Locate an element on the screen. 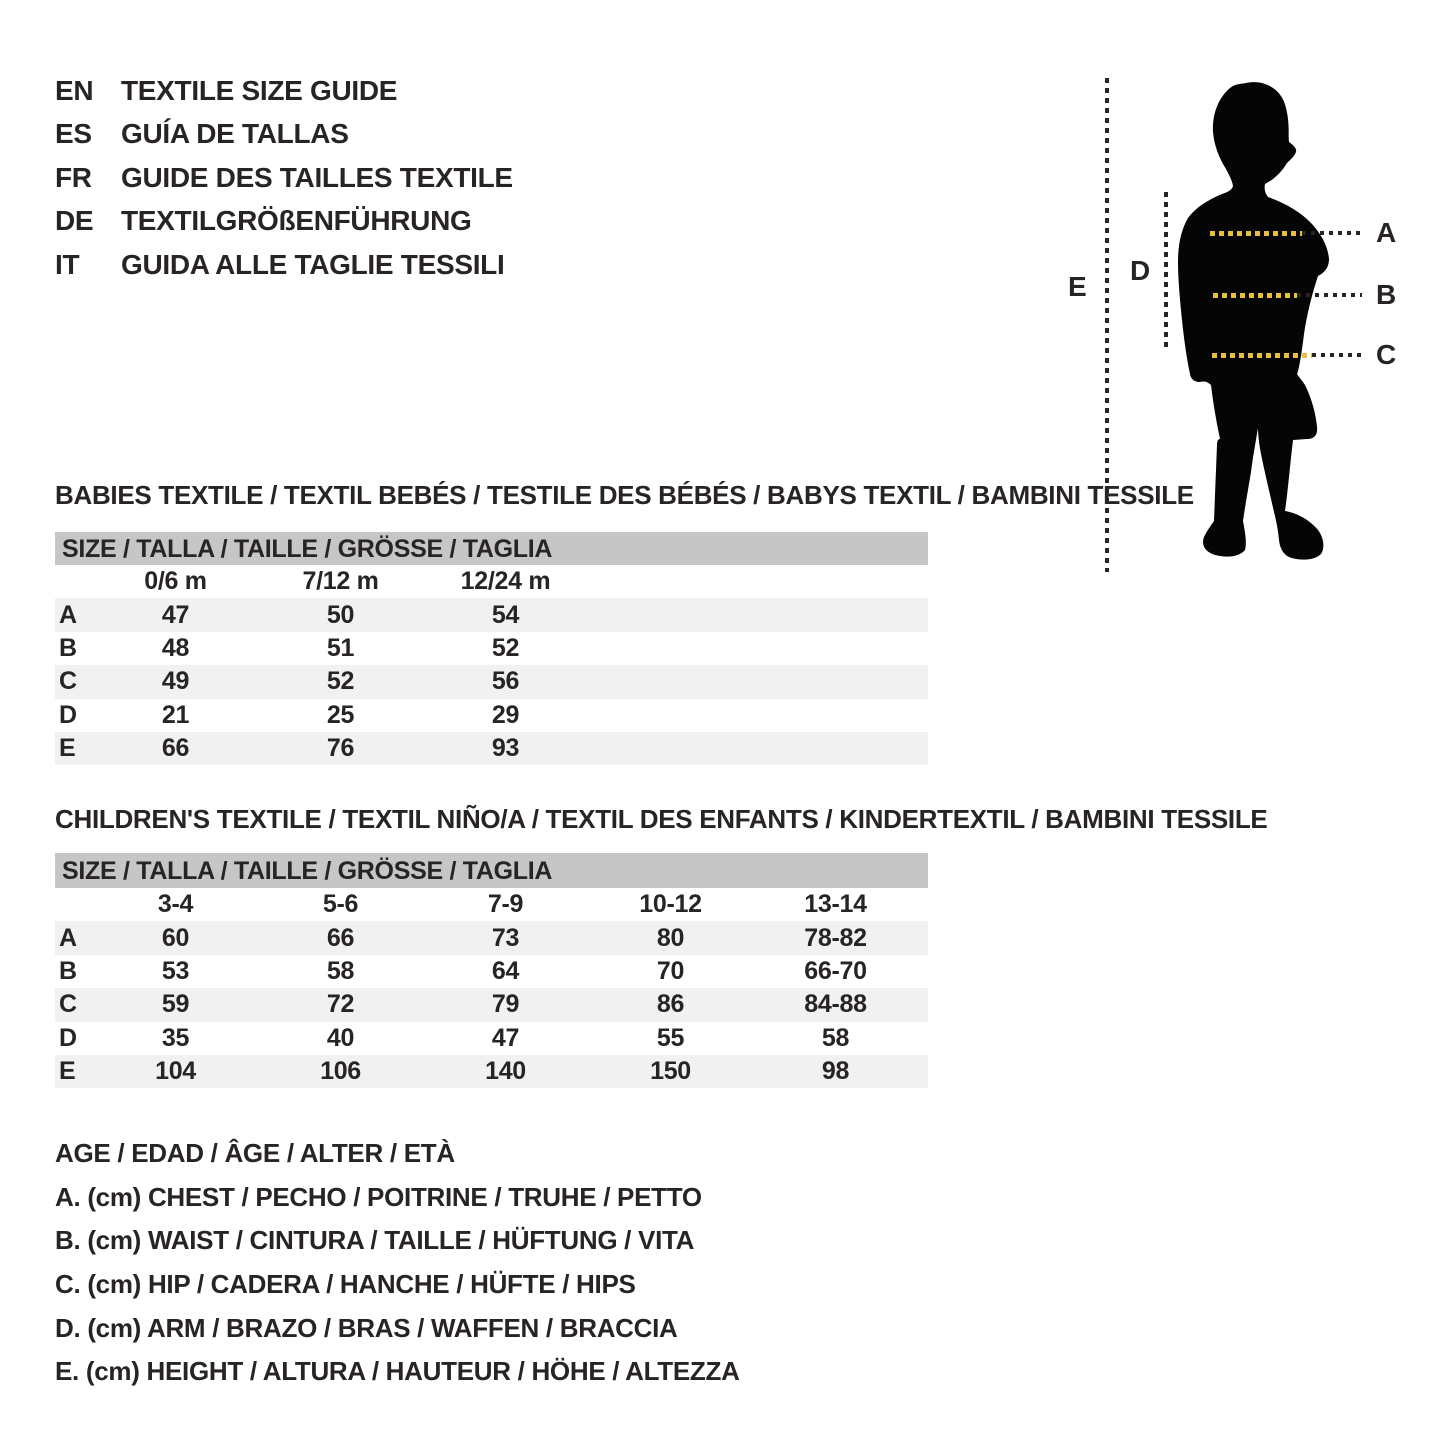 This screenshot has height=1445, width=1445. chest-measure-dash-A is located at coordinates (1256, 233).